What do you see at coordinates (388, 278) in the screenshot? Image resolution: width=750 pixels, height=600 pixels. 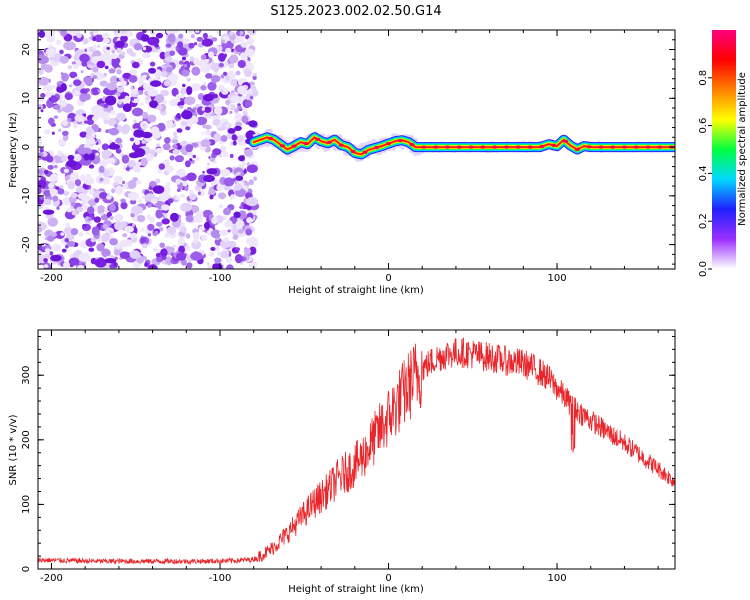 I see `spectrogram-x-tick-label: 0` at bounding box center [388, 278].